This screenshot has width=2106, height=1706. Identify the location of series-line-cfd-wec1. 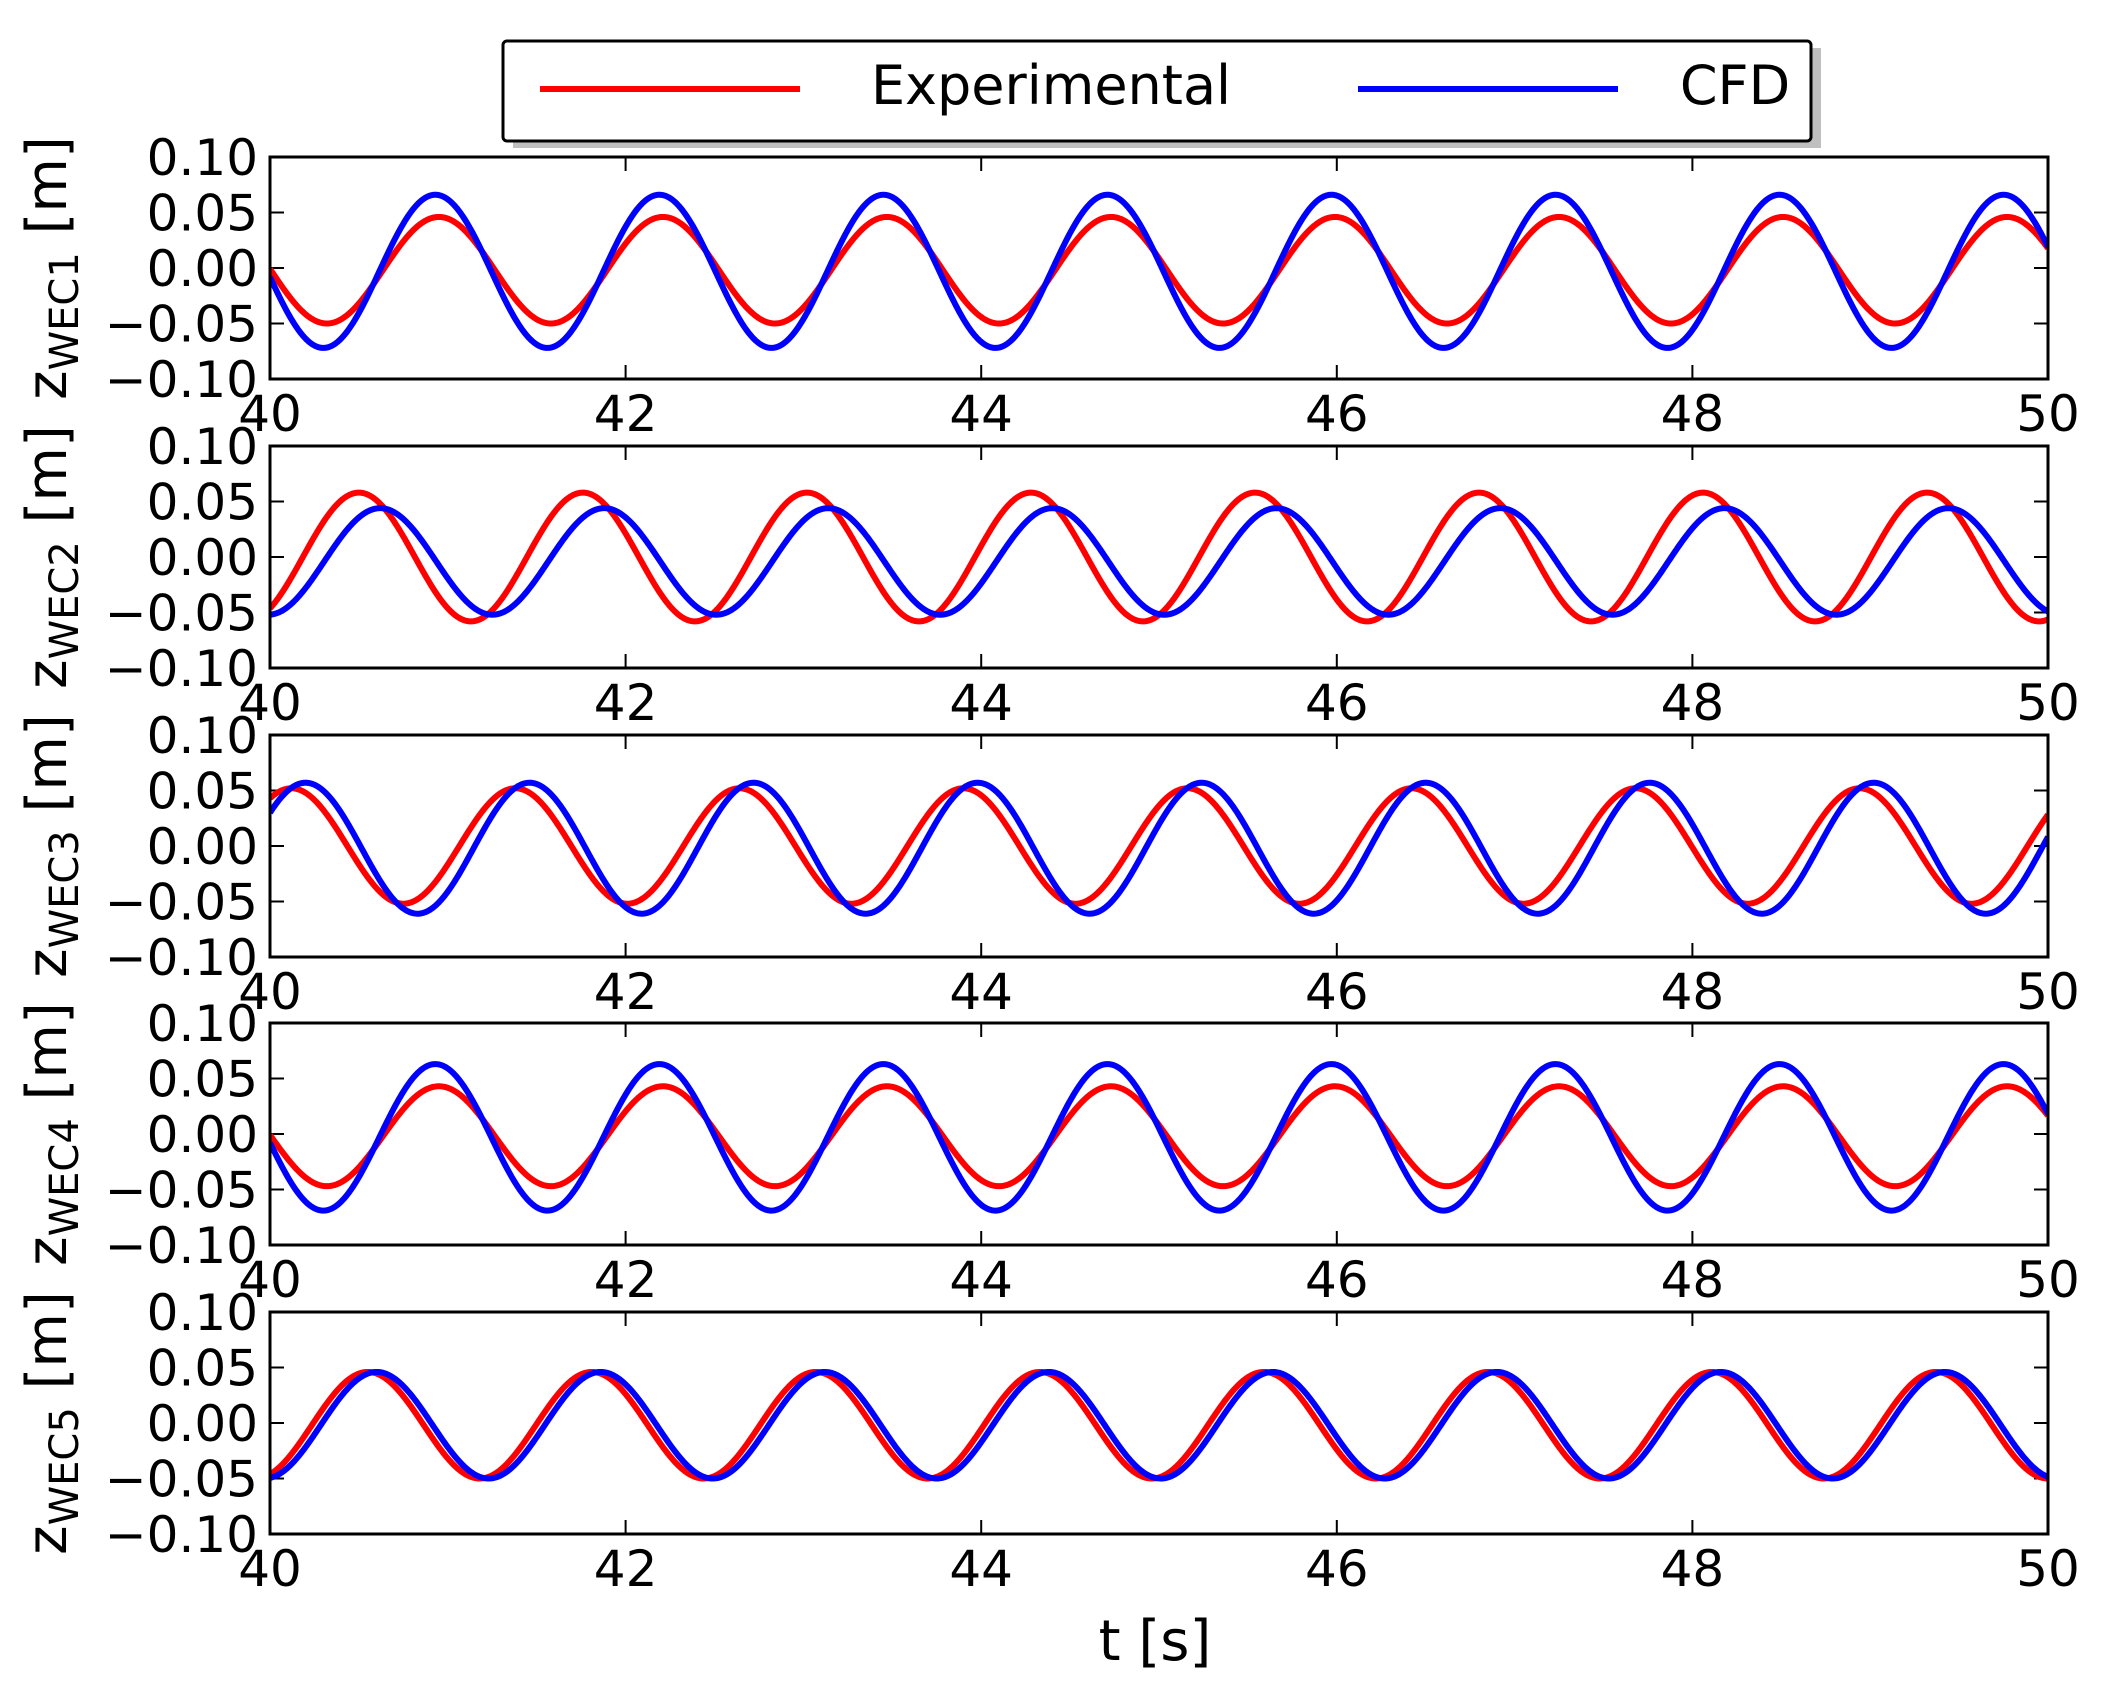
(1159, 271).